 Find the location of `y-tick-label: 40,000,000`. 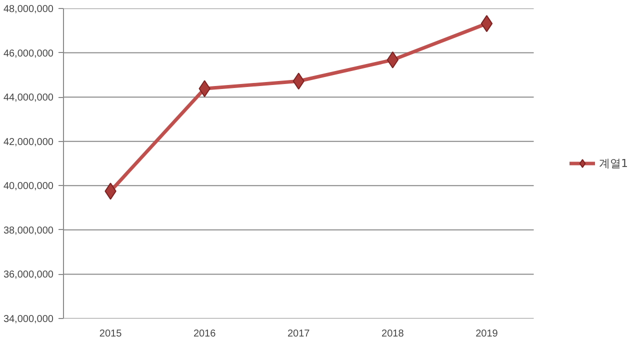

y-tick-label: 40,000,000 is located at coordinates (28, 186).